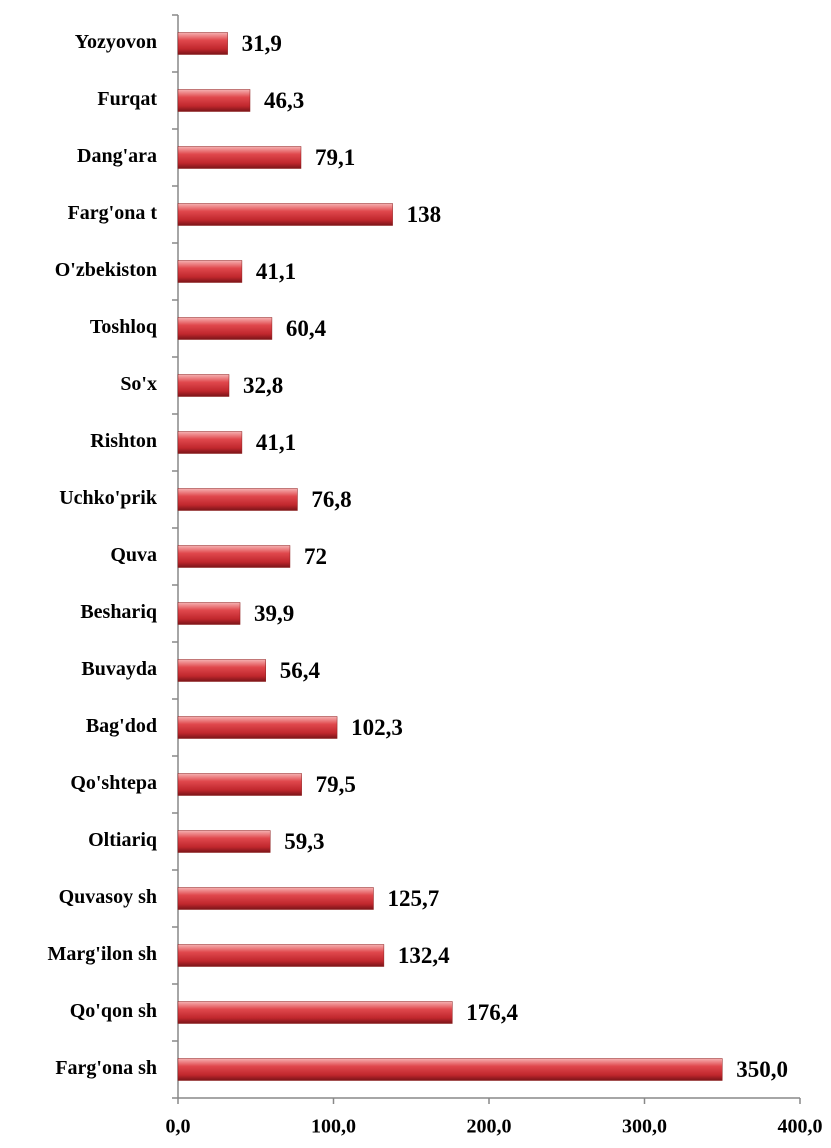 Image resolution: width=831 pixels, height=1148 pixels. What do you see at coordinates (121, 726) in the screenshot?
I see `y-tick-label: Bag'dod` at bounding box center [121, 726].